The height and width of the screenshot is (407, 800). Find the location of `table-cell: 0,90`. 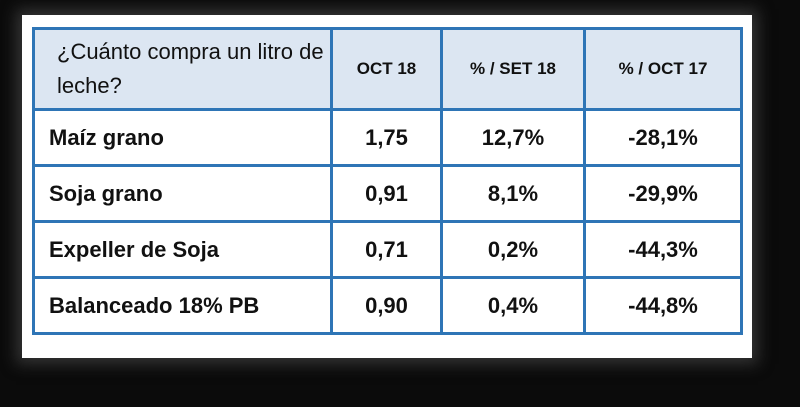

table-cell: 0,90 is located at coordinates (386, 305).